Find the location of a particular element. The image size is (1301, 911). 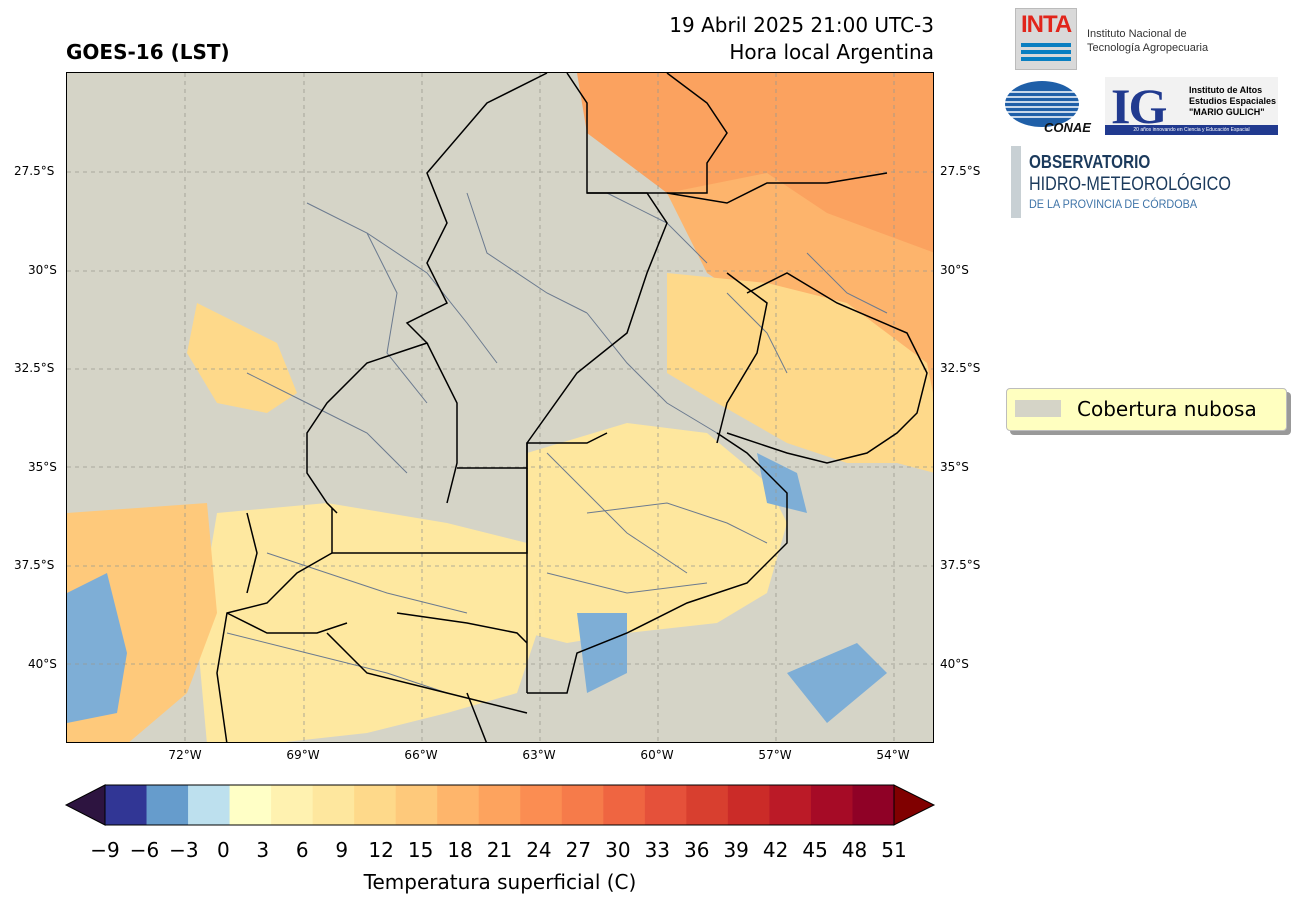

pampa-region is located at coordinates (657, 533).